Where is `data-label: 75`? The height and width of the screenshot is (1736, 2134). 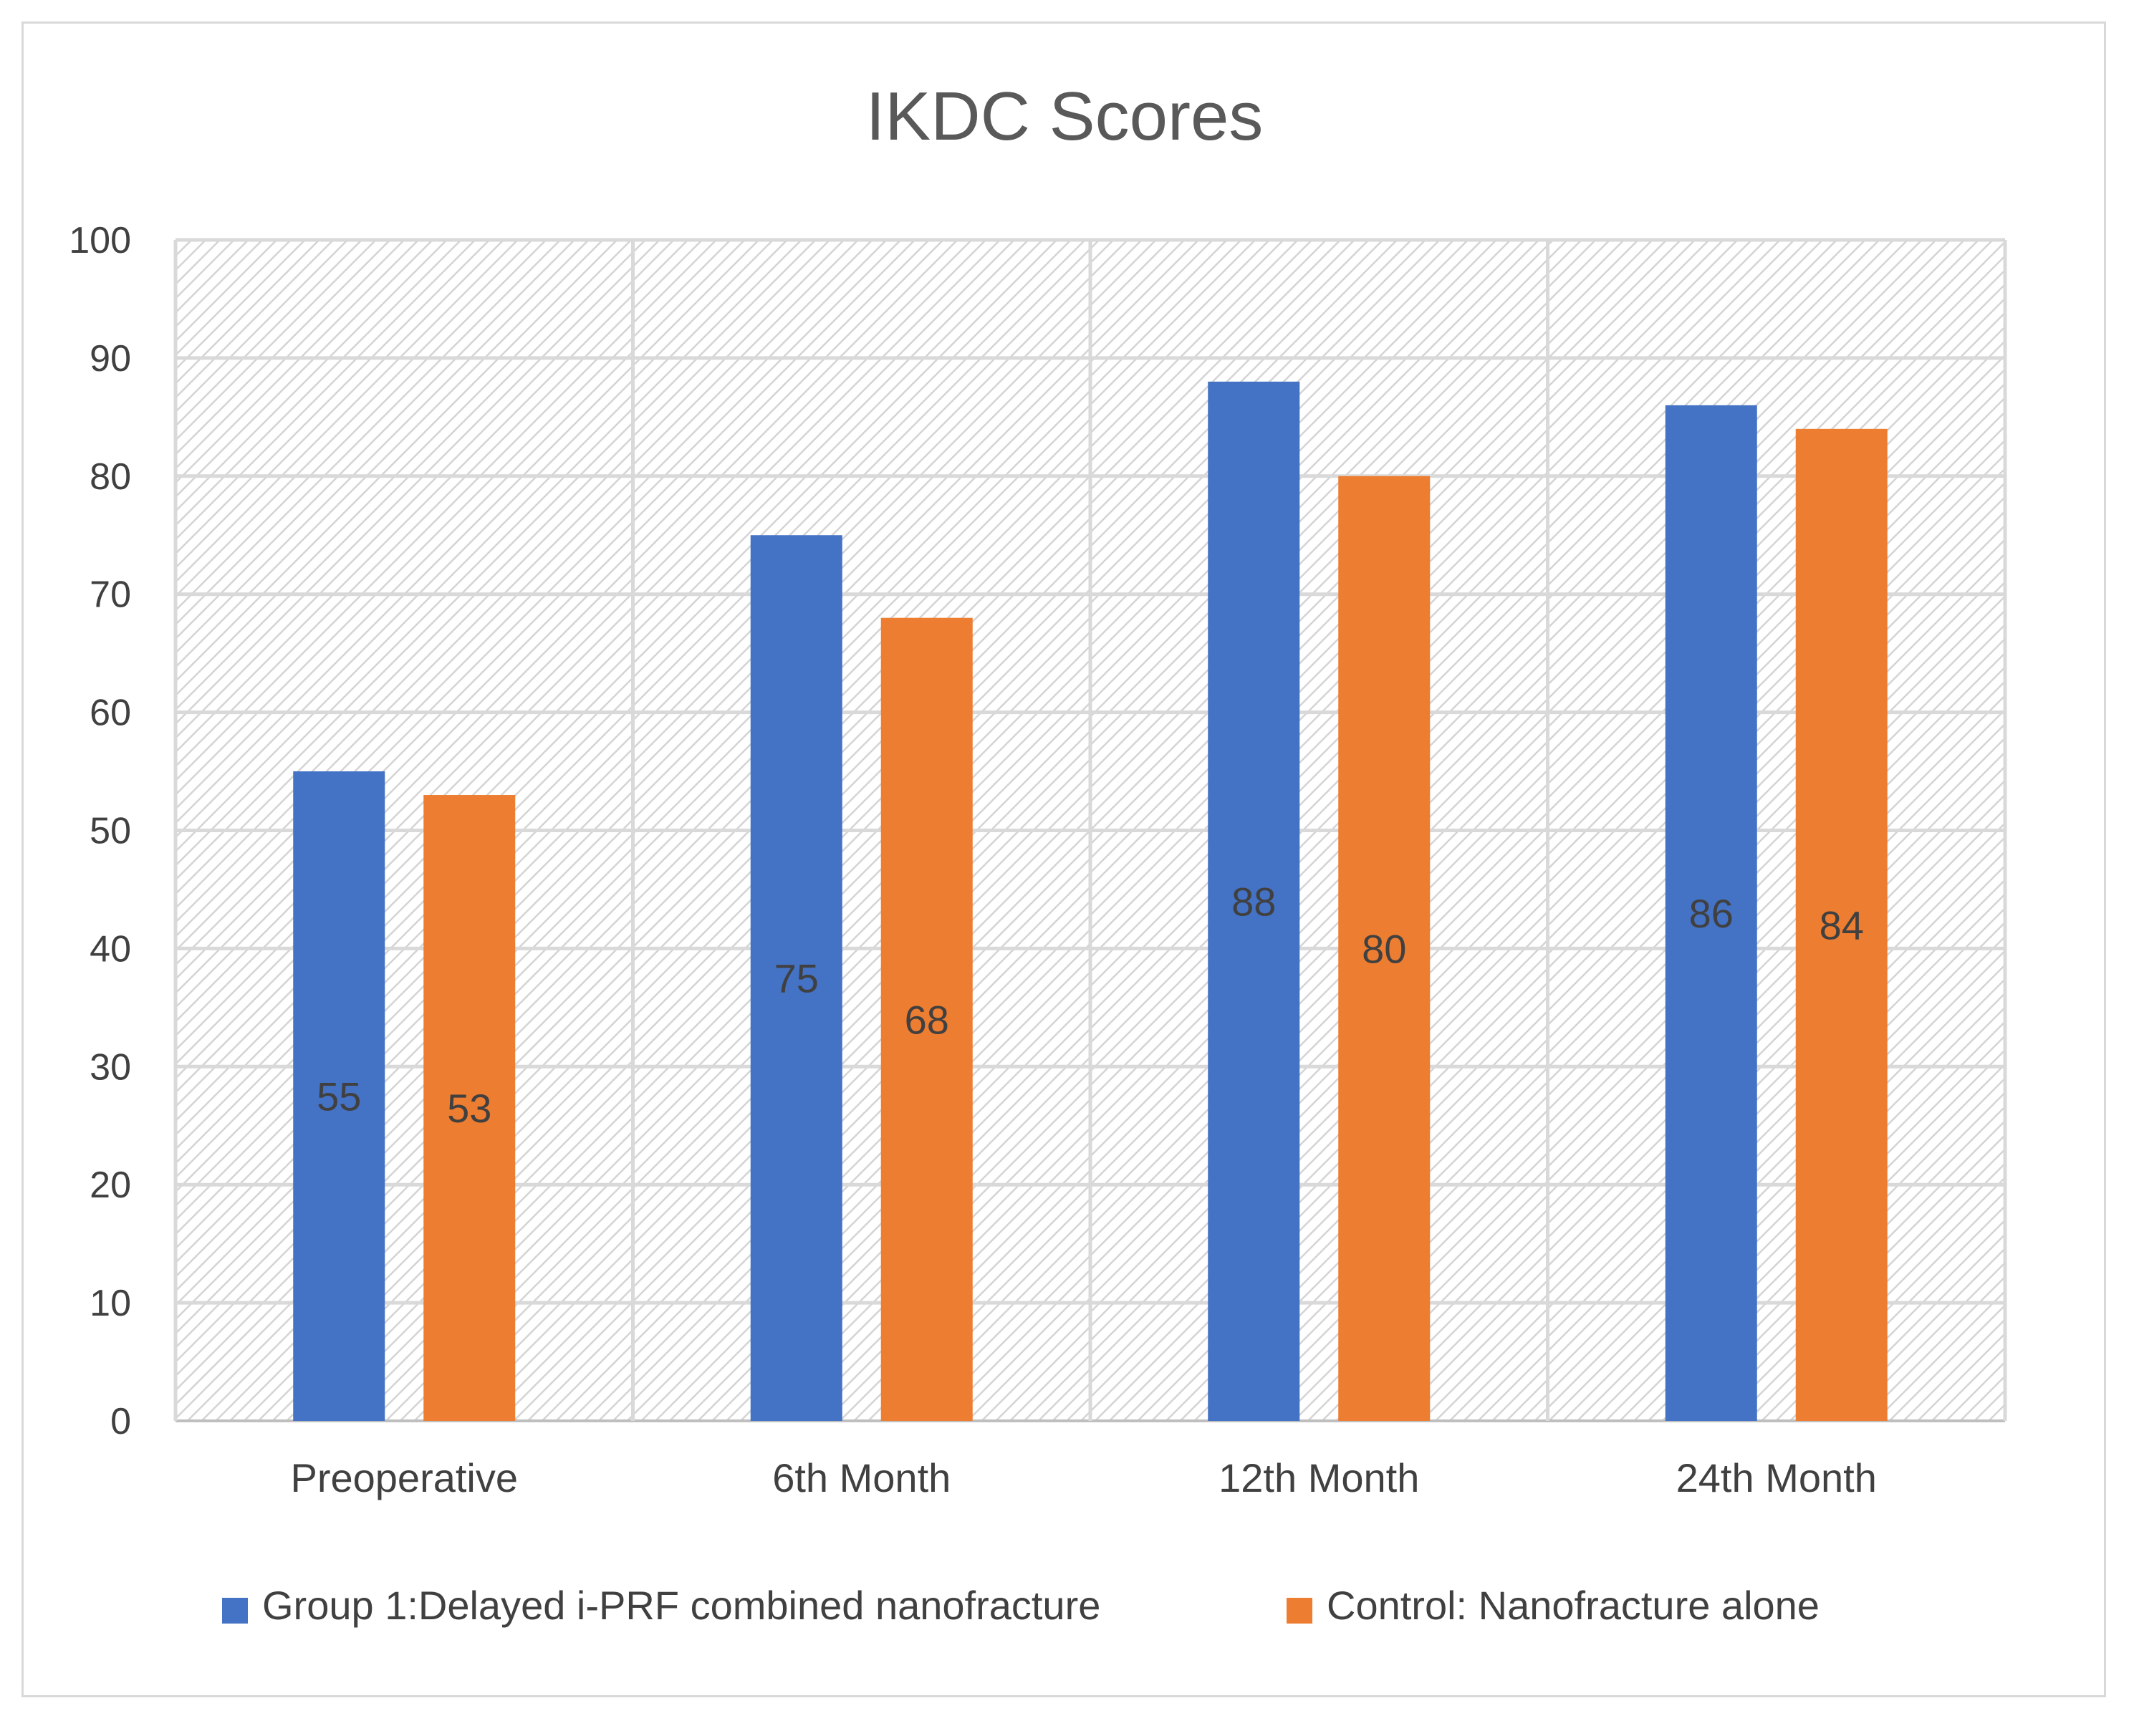
data-label: 75 is located at coordinates (797, 979).